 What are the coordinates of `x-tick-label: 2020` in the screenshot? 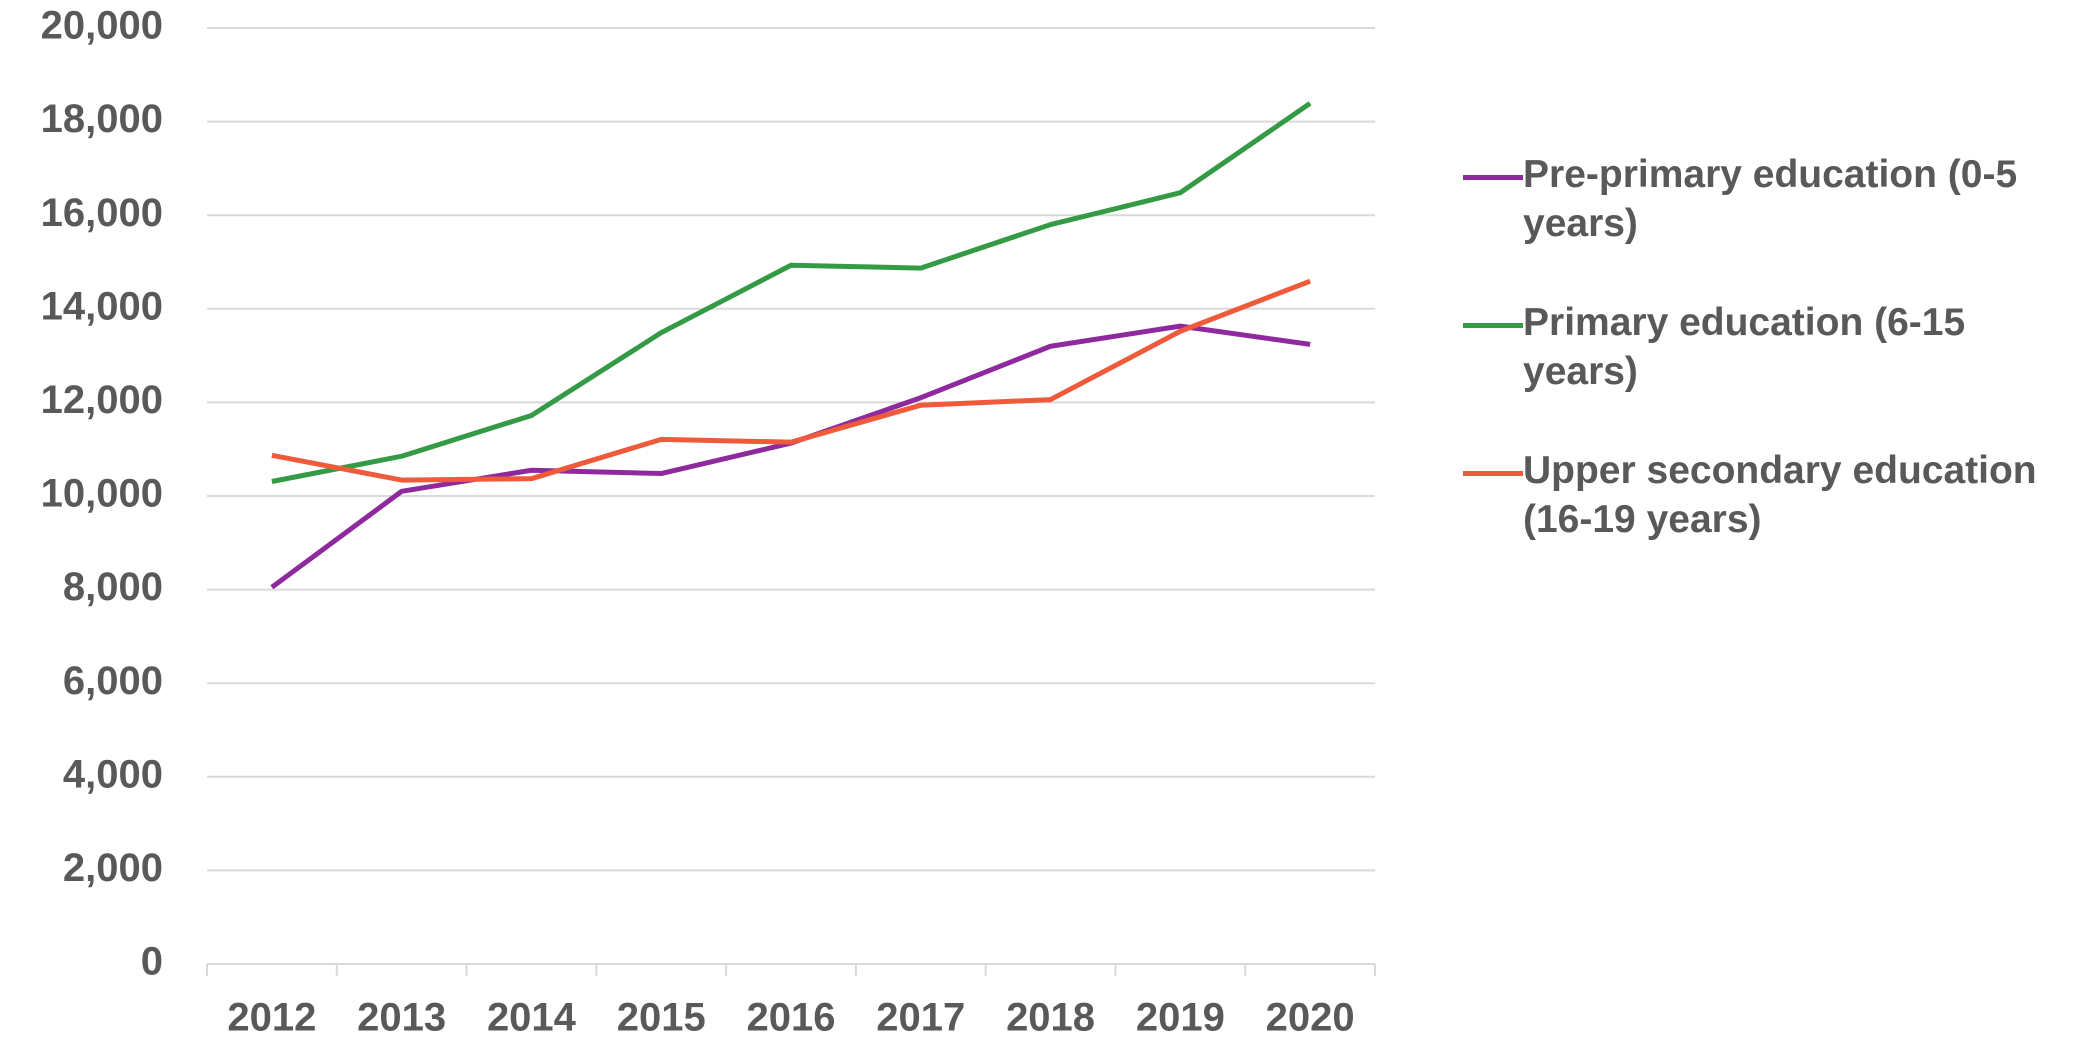 It's located at (1310, 1018).